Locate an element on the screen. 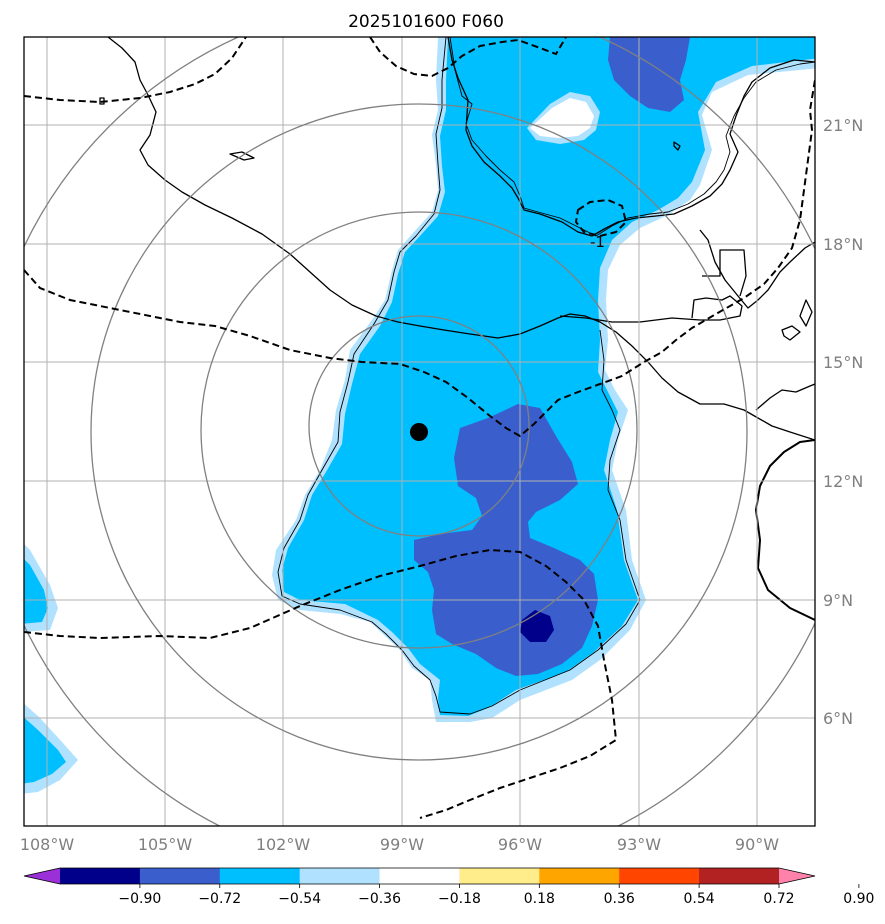 This screenshot has height=924, width=885. field-blue-north is located at coordinates (649, 74).